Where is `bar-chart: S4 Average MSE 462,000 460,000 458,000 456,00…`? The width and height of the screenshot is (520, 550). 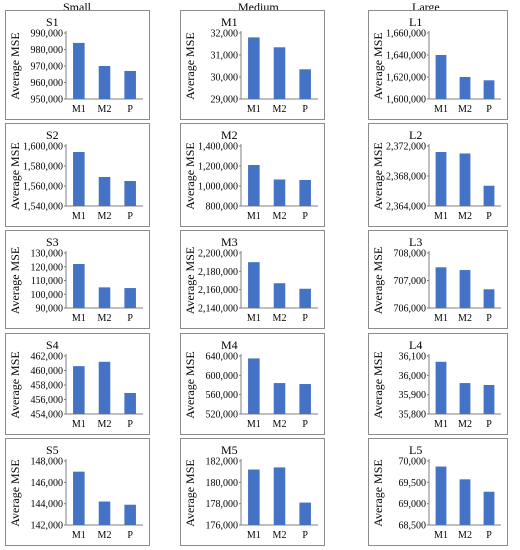 bar-chart: S4 Average MSE 462,000 460,000 458,000 456,00… is located at coordinates (75, 384).